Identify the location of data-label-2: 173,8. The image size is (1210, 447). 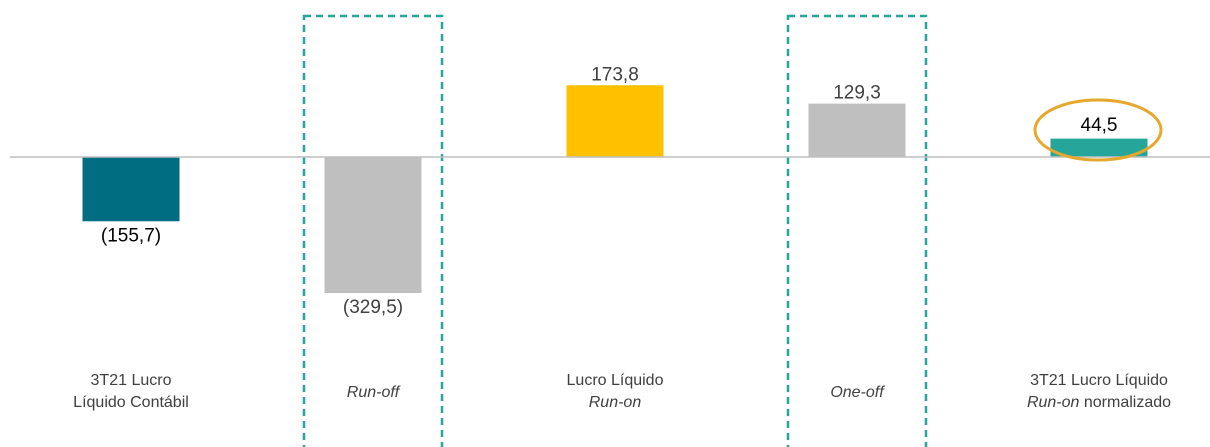
(615, 74).